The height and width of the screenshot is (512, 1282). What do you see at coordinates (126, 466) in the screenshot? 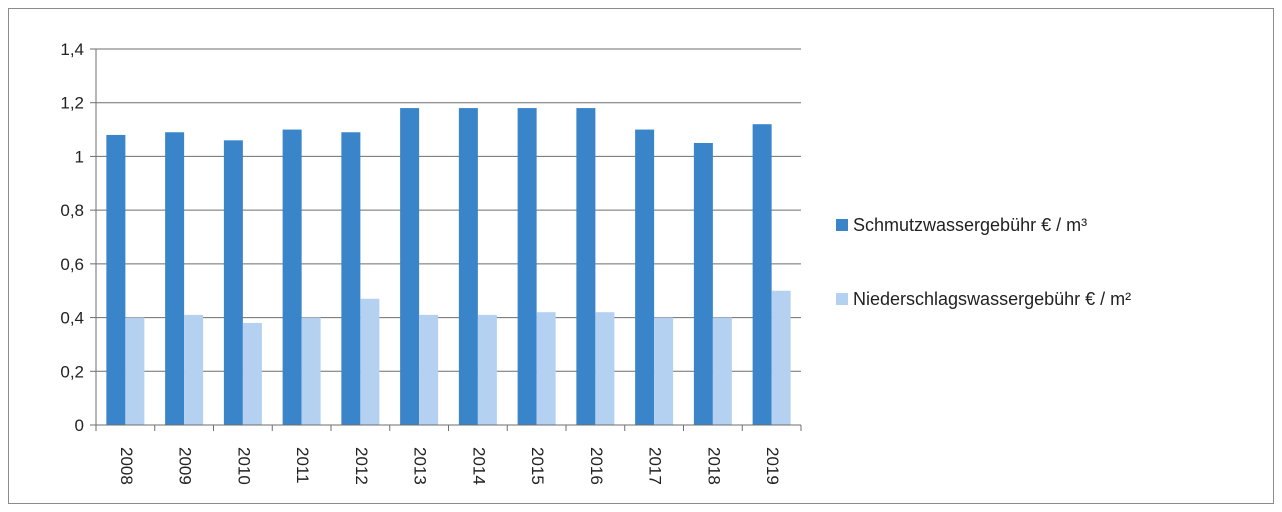
I see `x-tick-label: 2008` at bounding box center [126, 466].